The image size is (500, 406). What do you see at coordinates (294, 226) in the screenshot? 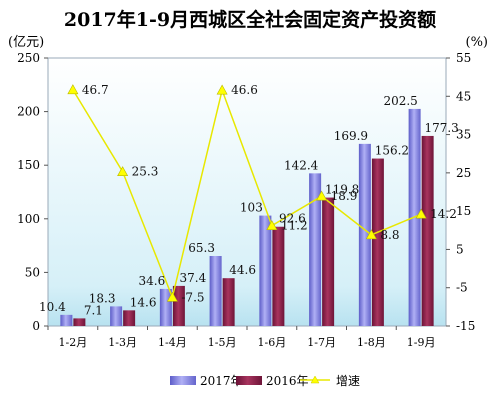
I see `data-label-growth: 11.2` at bounding box center [294, 226].